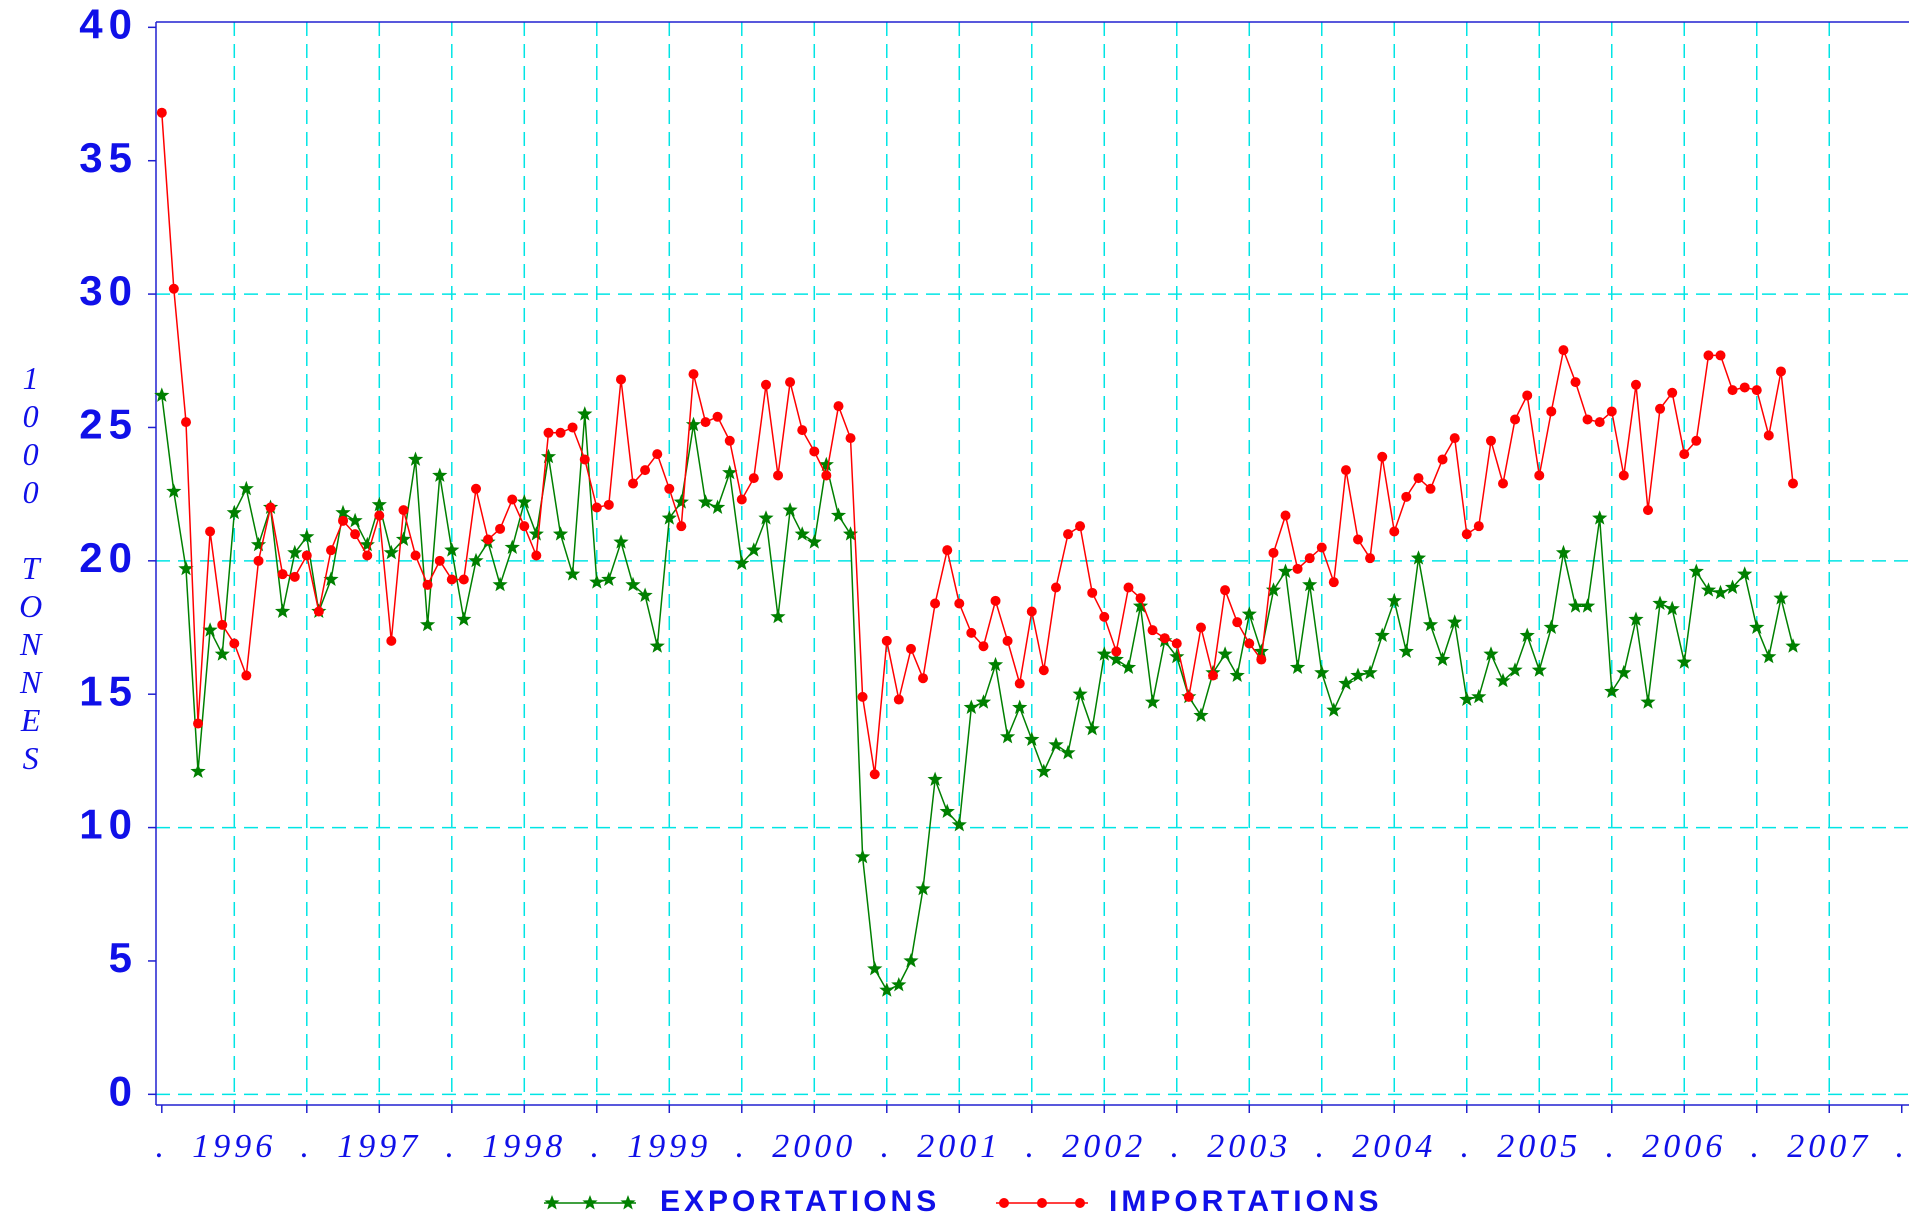 The image size is (1916, 1221). I want to click on y-tick-label: 0, so click(123, 1090).